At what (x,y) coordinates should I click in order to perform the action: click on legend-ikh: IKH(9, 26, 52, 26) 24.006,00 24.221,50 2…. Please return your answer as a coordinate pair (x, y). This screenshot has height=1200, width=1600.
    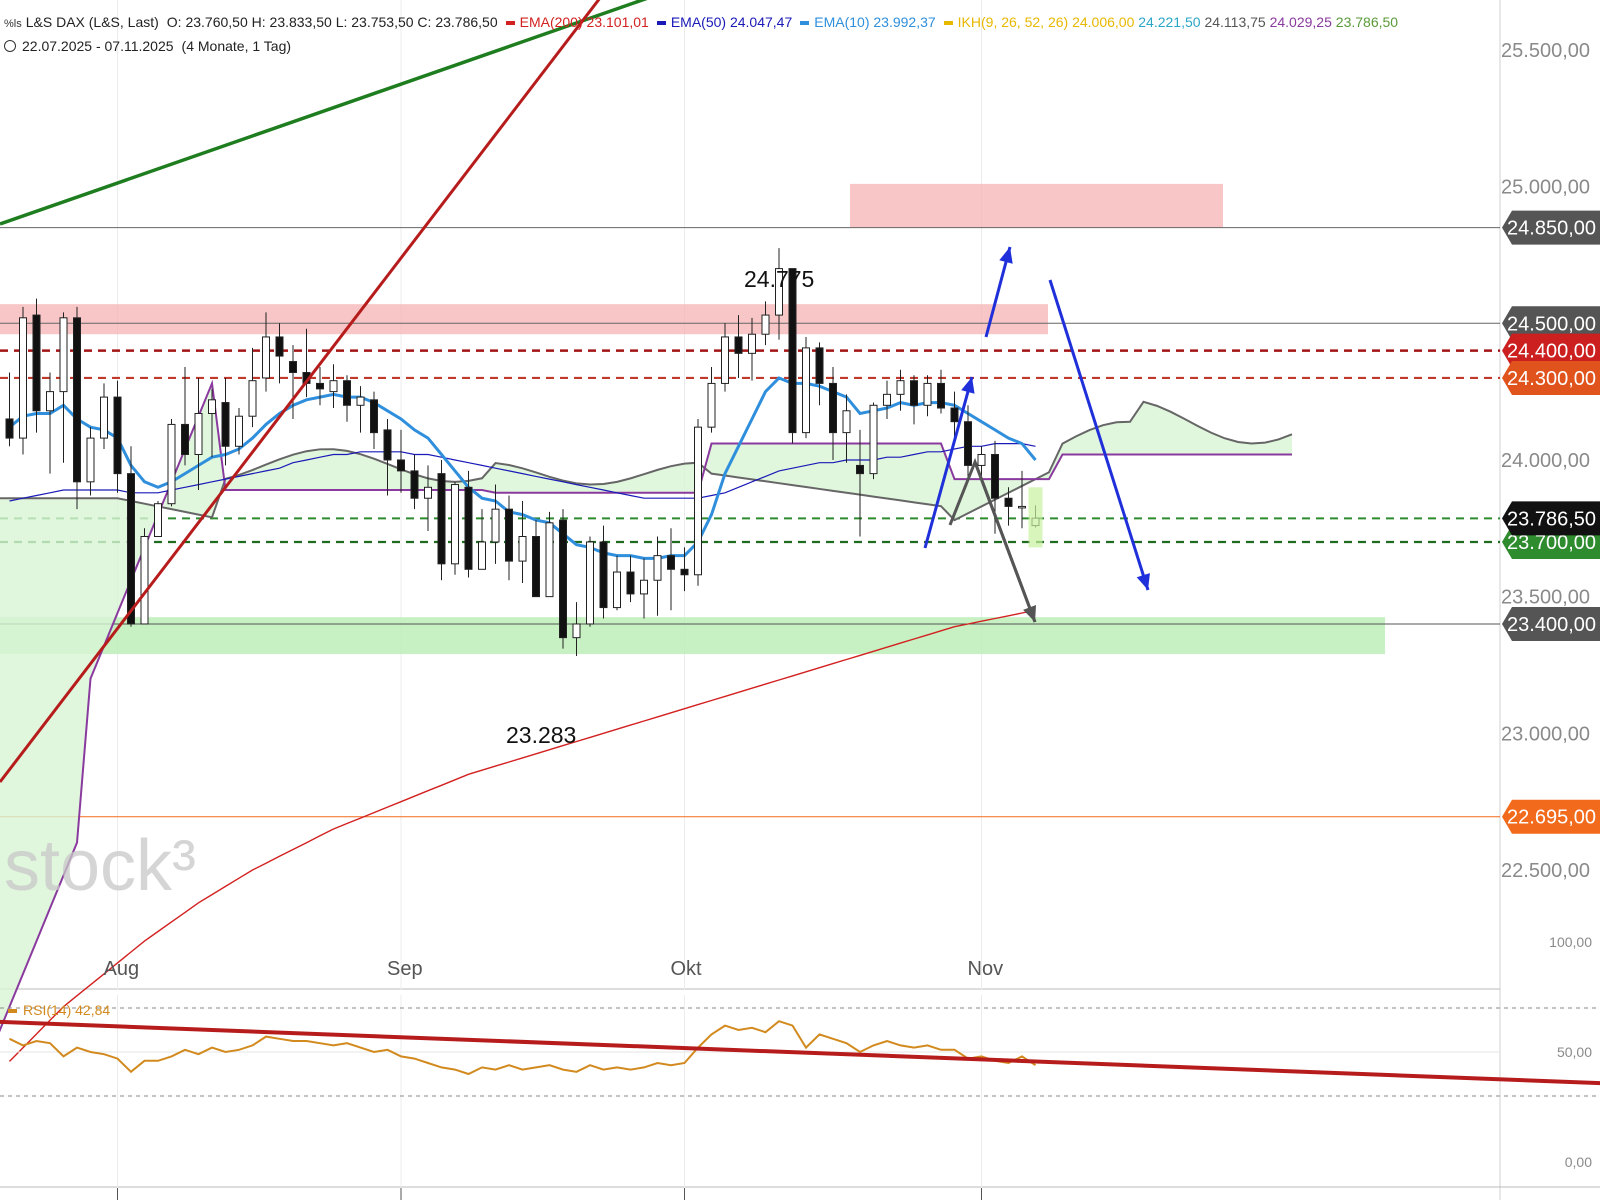
    Looking at the image, I should click on (1171, 22).